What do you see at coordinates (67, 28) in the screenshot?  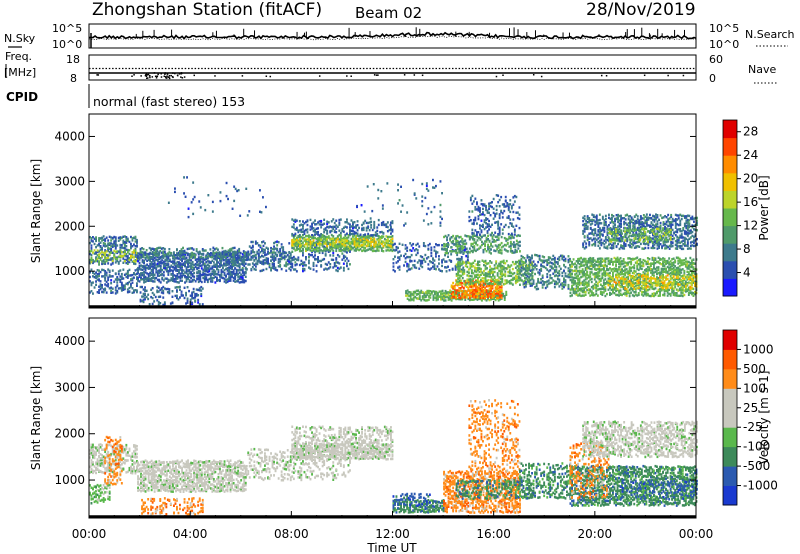 I see `nsky-tick-top: 10^5` at bounding box center [67, 28].